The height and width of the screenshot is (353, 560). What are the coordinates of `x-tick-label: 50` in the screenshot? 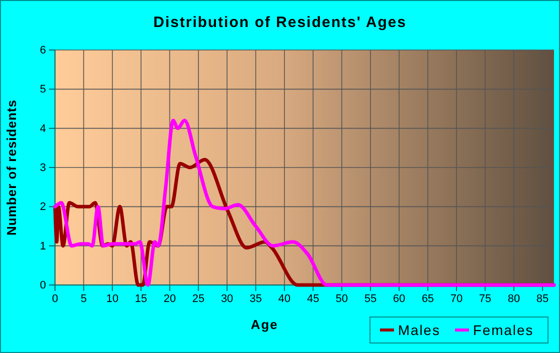 It's located at (342, 298).